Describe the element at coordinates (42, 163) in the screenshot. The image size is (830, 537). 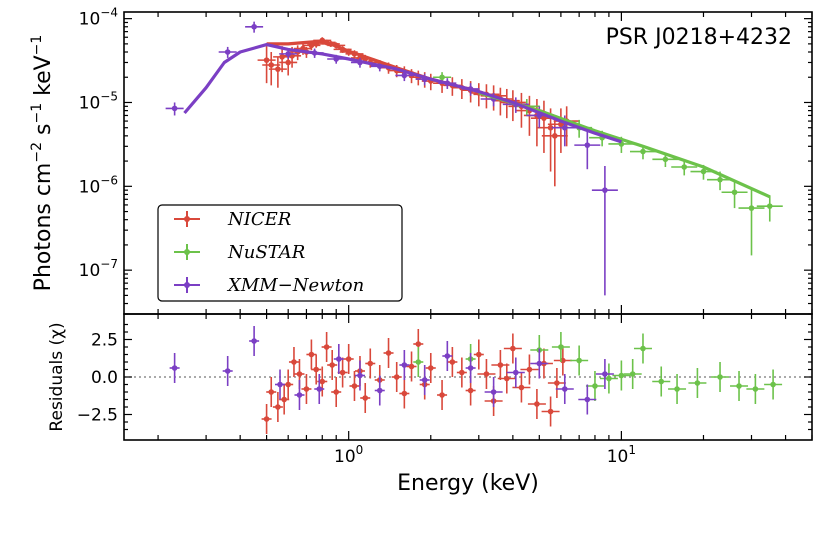
I see `spectrum-y-axis-label: Photons cm−2 s−1 keV−1` at that location.